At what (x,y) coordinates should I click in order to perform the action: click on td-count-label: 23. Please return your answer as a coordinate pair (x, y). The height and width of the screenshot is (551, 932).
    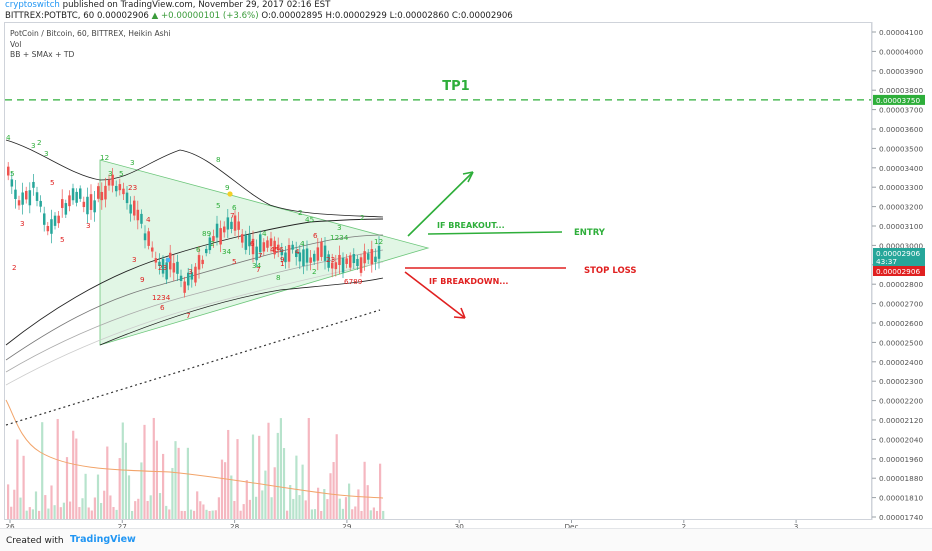
    Looking at the image, I should click on (162, 267).